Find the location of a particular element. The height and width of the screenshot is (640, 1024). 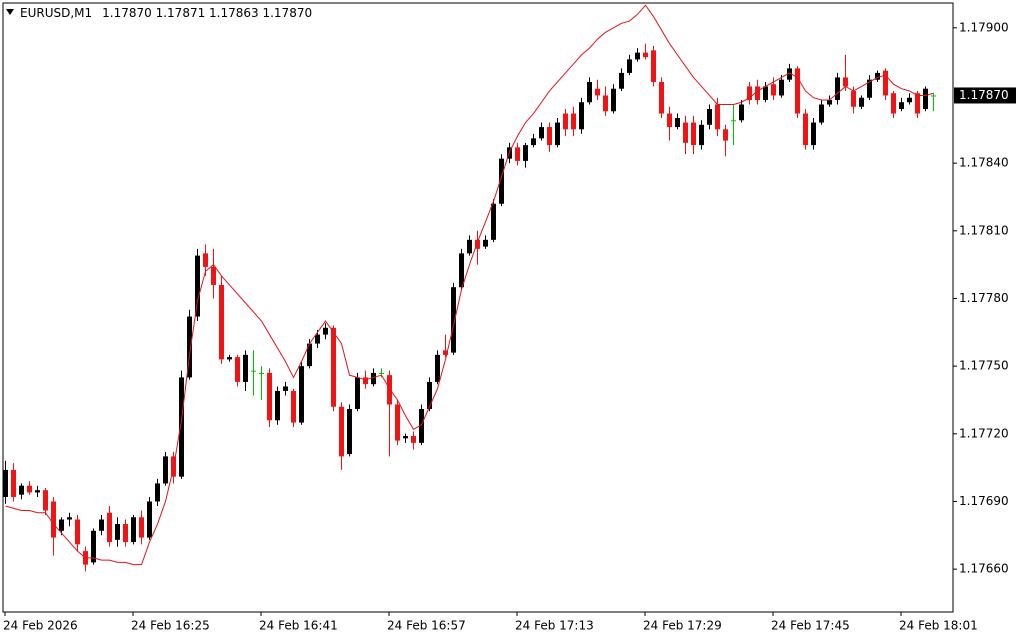

y-tick-label: 1.17900 is located at coordinates (984, 27).